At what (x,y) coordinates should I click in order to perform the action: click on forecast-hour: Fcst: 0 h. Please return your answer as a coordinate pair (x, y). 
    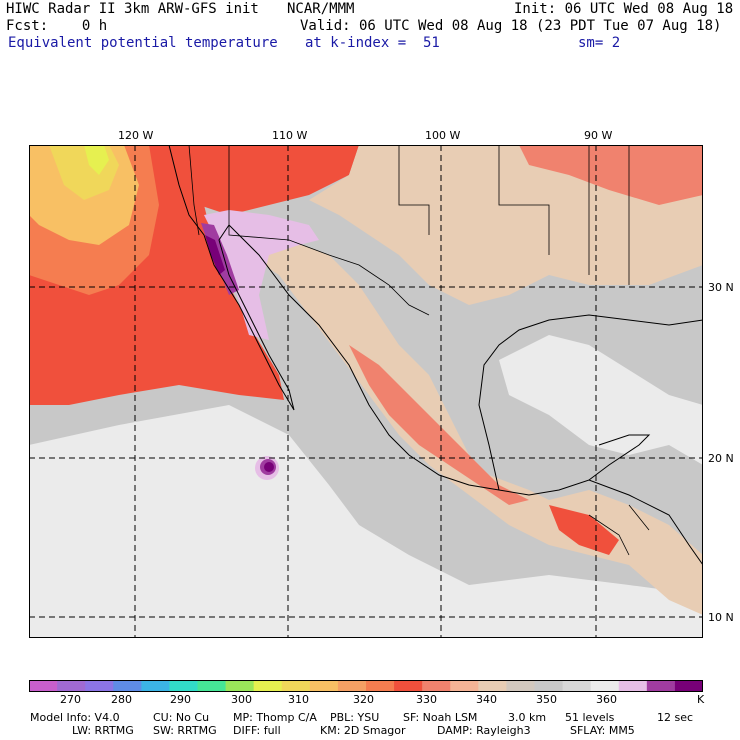
    Looking at the image, I should click on (57, 26).